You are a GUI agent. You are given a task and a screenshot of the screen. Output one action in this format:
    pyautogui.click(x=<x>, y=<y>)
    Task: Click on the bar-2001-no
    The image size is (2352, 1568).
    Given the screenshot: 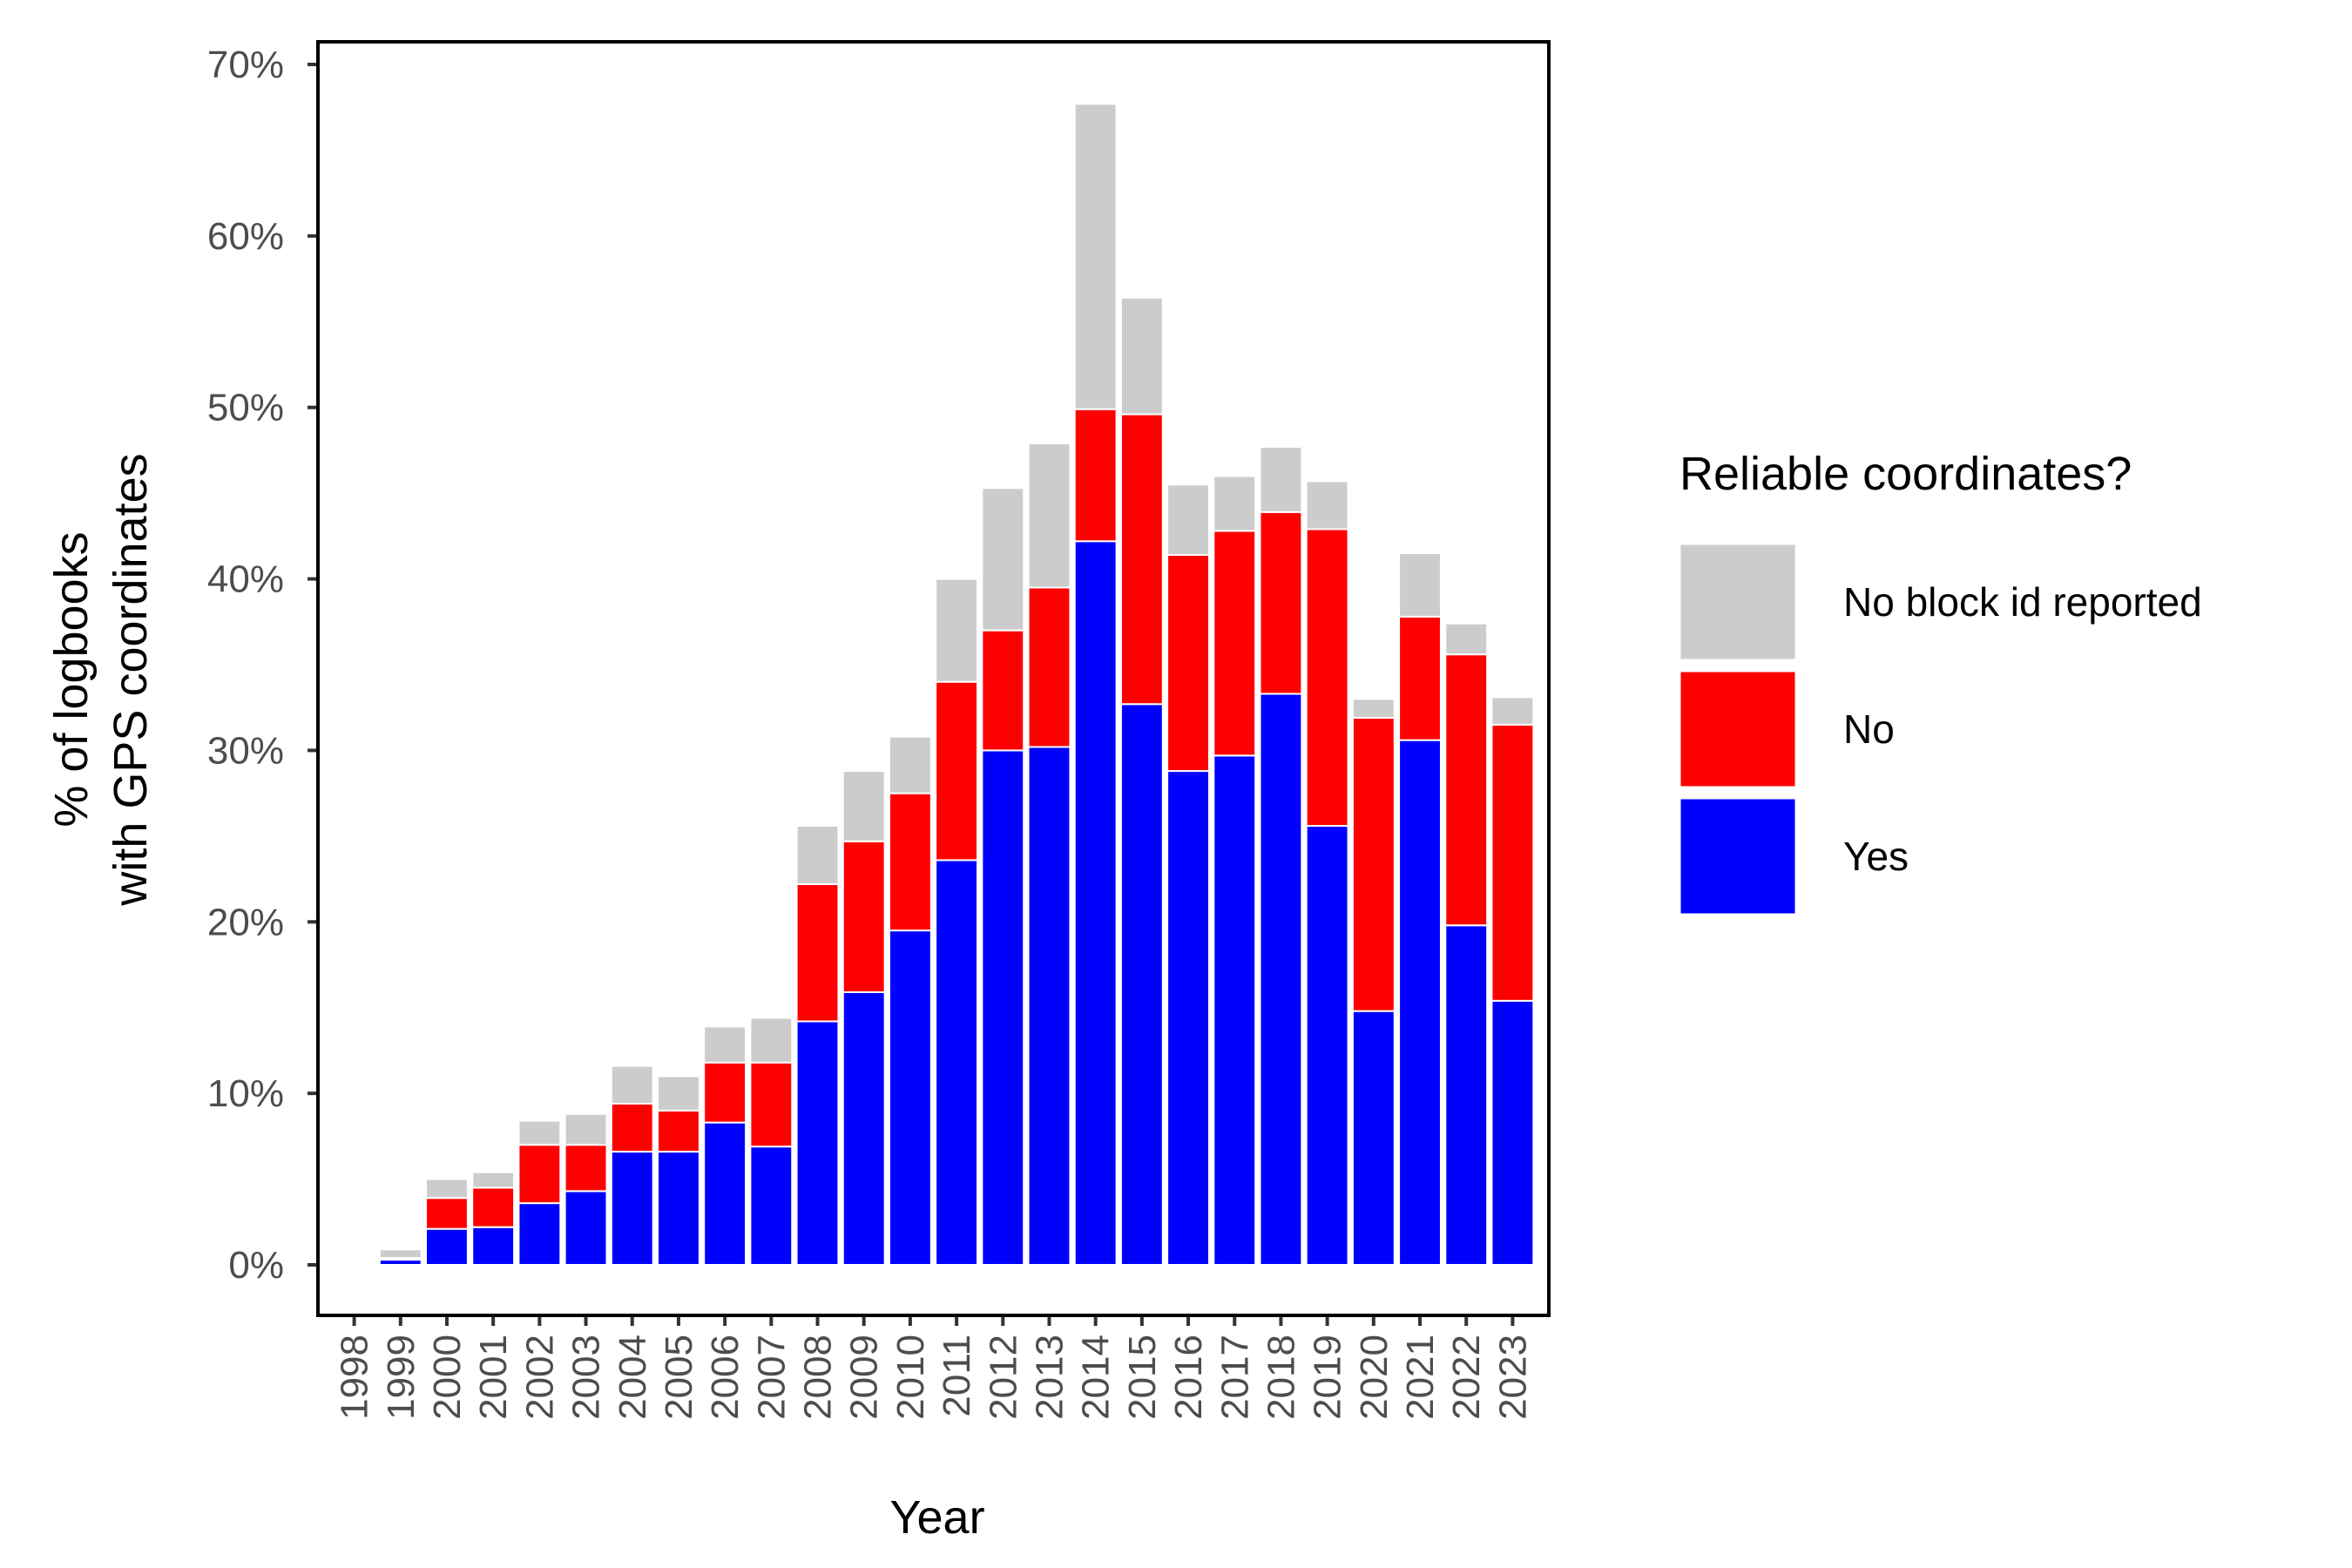 What is the action you would take?
    pyautogui.click(x=494, y=1207)
    